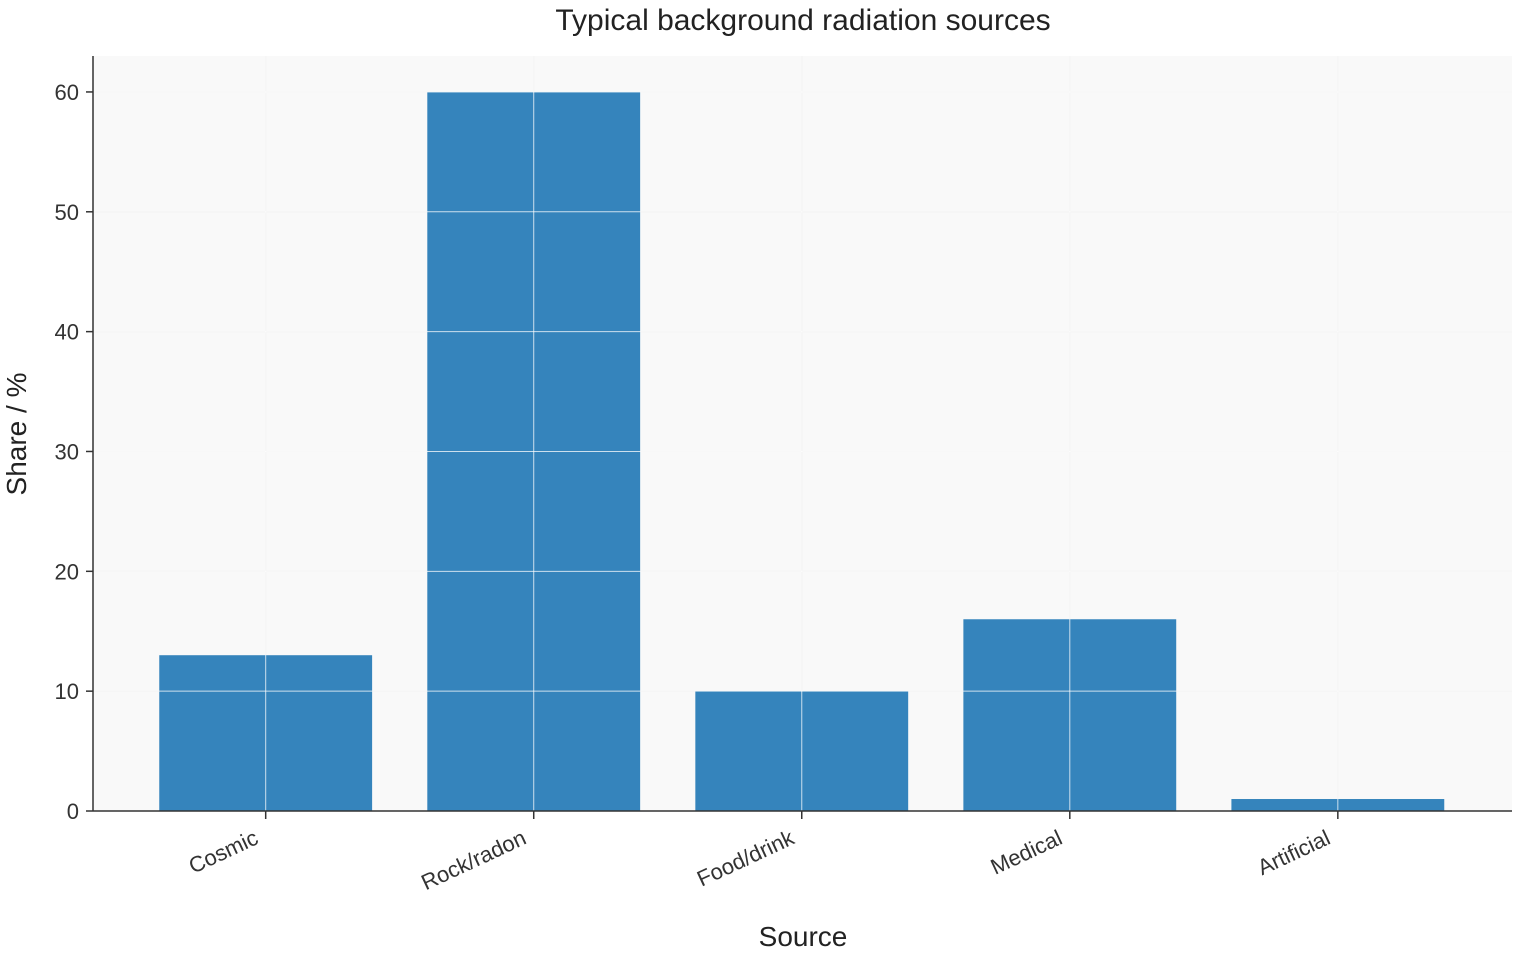 This screenshot has width=1520, height=960. What do you see at coordinates (16, 434) in the screenshot?
I see `y-axis-label: Share / %` at bounding box center [16, 434].